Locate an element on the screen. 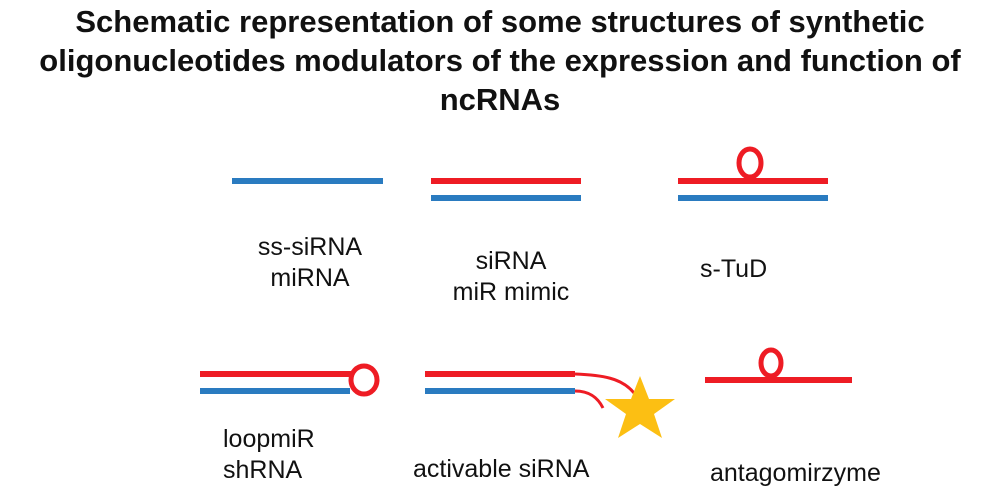  activable-sirna-label-line-1: activable siRNA is located at coordinates (501, 469).